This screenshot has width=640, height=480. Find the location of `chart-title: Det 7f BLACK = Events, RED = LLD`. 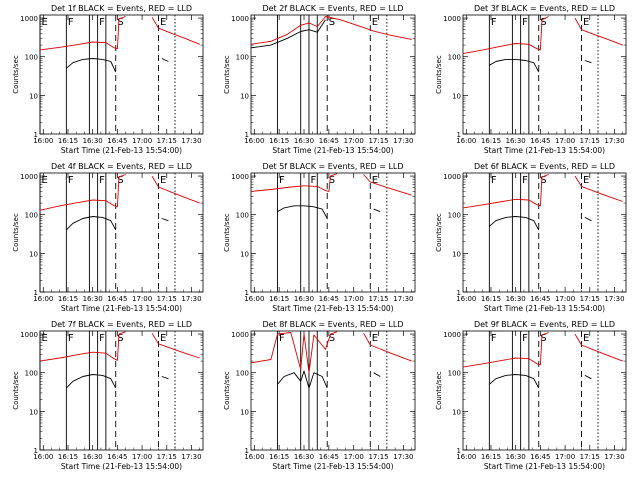

chart-title: Det 7f BLACK = Events, RED = LLD is located at coordinates (121, 324).